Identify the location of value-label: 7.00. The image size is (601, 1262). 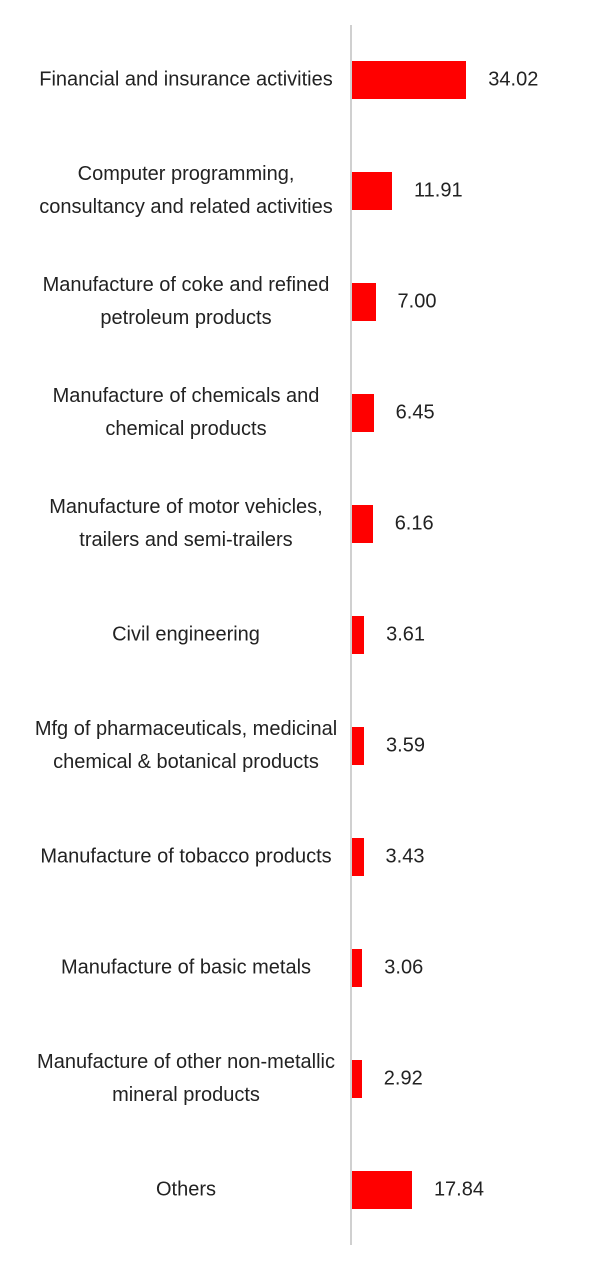
(417, 301).